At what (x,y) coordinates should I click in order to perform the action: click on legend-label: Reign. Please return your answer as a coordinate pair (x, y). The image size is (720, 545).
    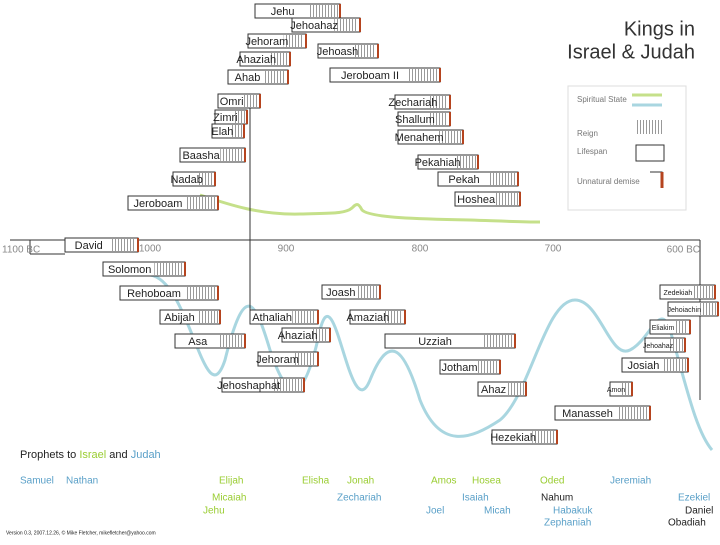
    Looking at the image, I should click on (587, 133).